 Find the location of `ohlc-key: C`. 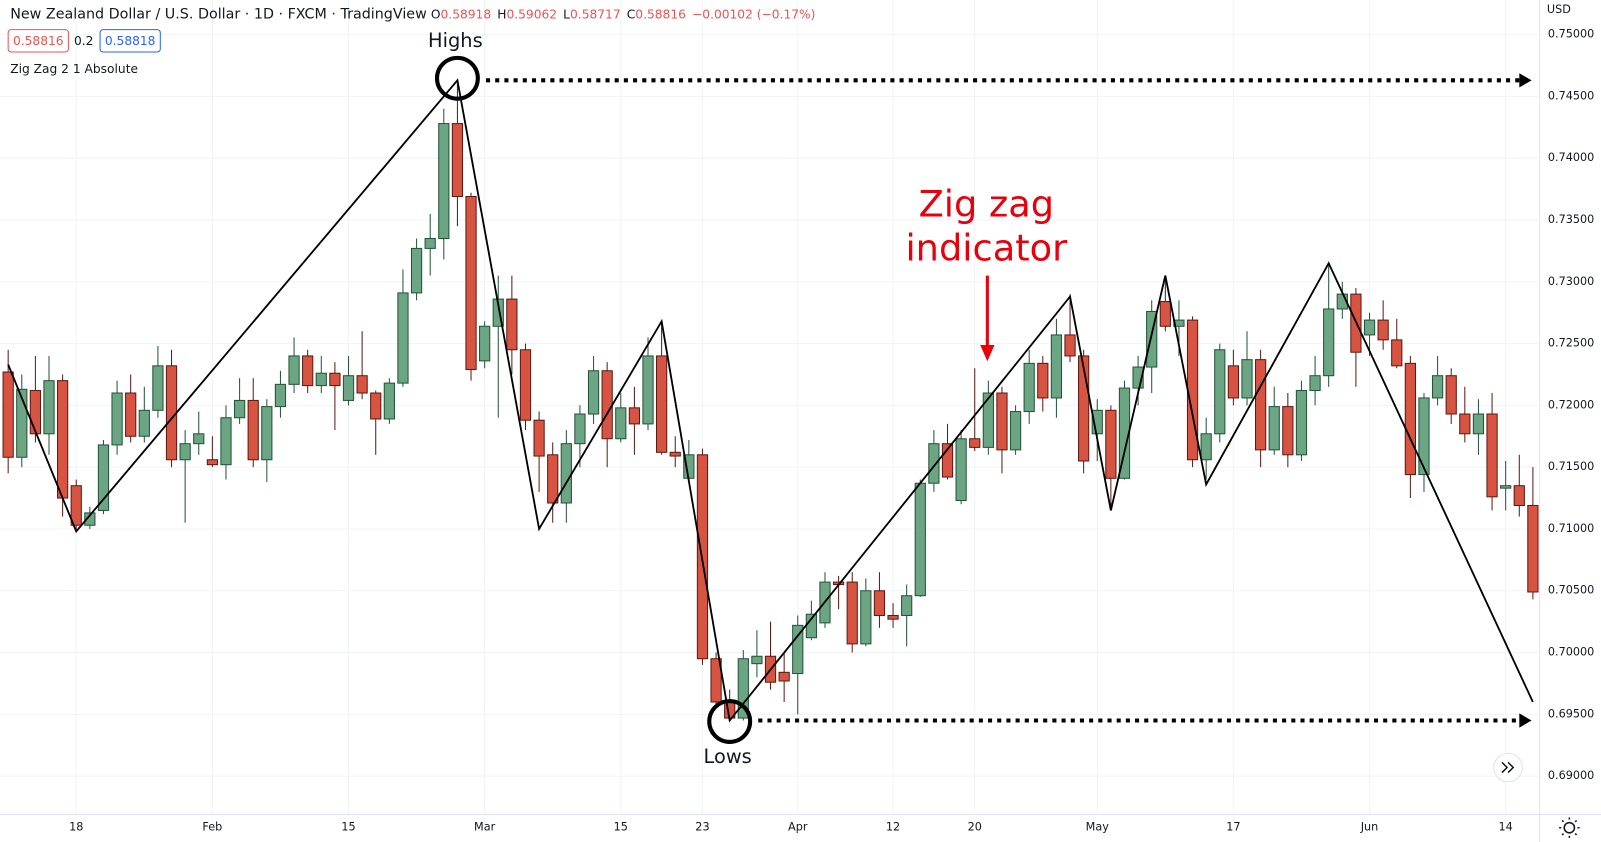

ohlc-key: C is located at coordinates (631, 14).